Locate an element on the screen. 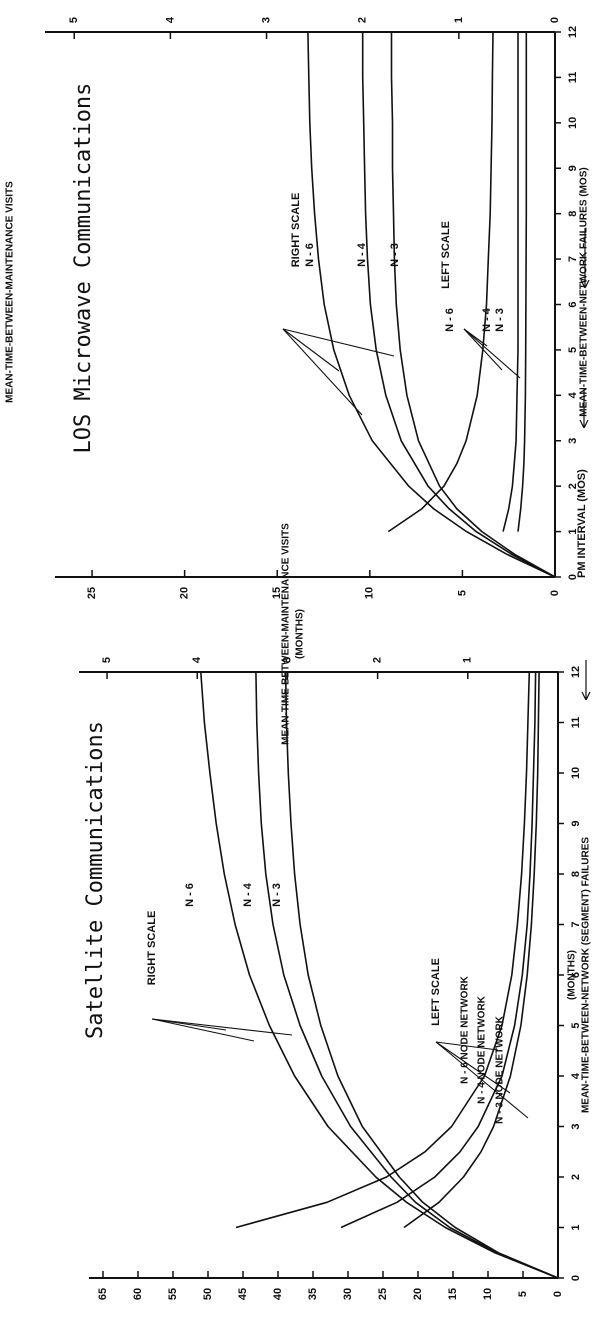  left-y-axis-units: (MONTHS) is located at coordinates (572, 975).